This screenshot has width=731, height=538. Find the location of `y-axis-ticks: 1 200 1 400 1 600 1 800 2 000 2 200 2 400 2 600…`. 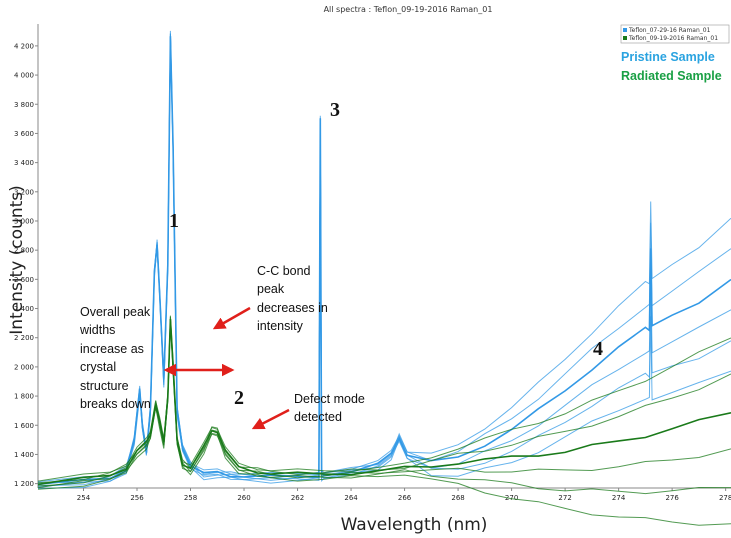

y-axis-ticks: 1 200 1 400 1 600 1 800 2 000 2 200 2 400 2 600… is located at coordinates (26, 265).